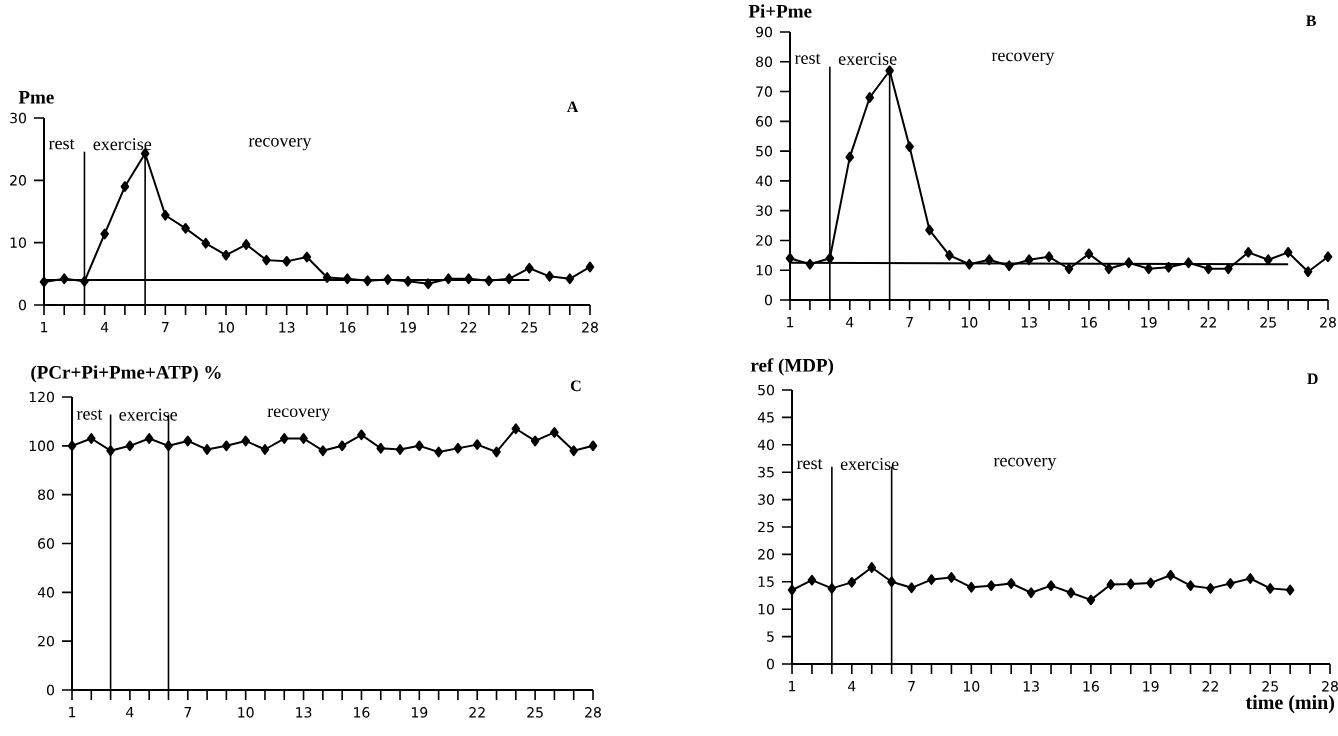 This screenshot has width=1338, height=736. What do you see at coordinates (36, 97) in the screenshot?
I see `chart-title: Pme` at bounding box center [36, 97].